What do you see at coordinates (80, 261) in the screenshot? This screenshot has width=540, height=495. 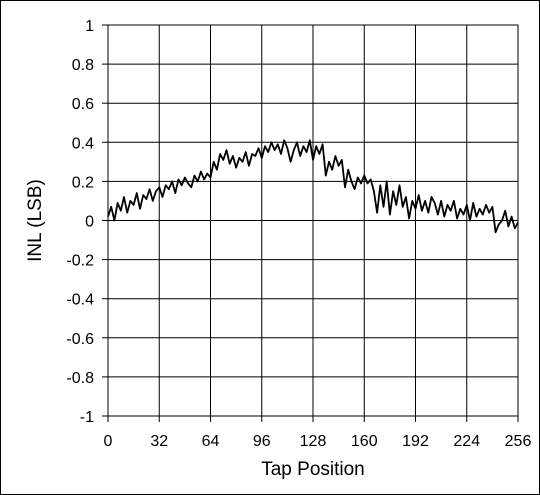 I see `y-tick-label: -0.2` at bounding box center [80, 261].